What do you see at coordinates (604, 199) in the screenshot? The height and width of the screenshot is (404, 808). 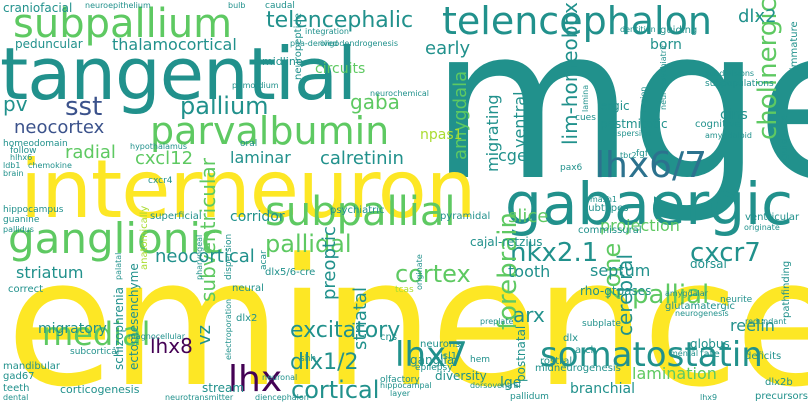 I see `word-mash1: mash1` at bounding box center [604, 199].